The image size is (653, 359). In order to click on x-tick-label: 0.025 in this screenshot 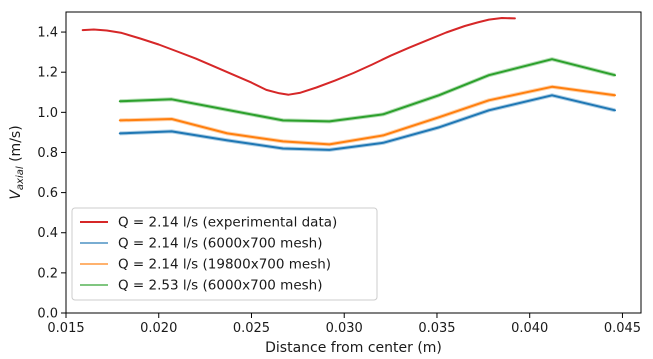, I will do `click(251, 328)`.